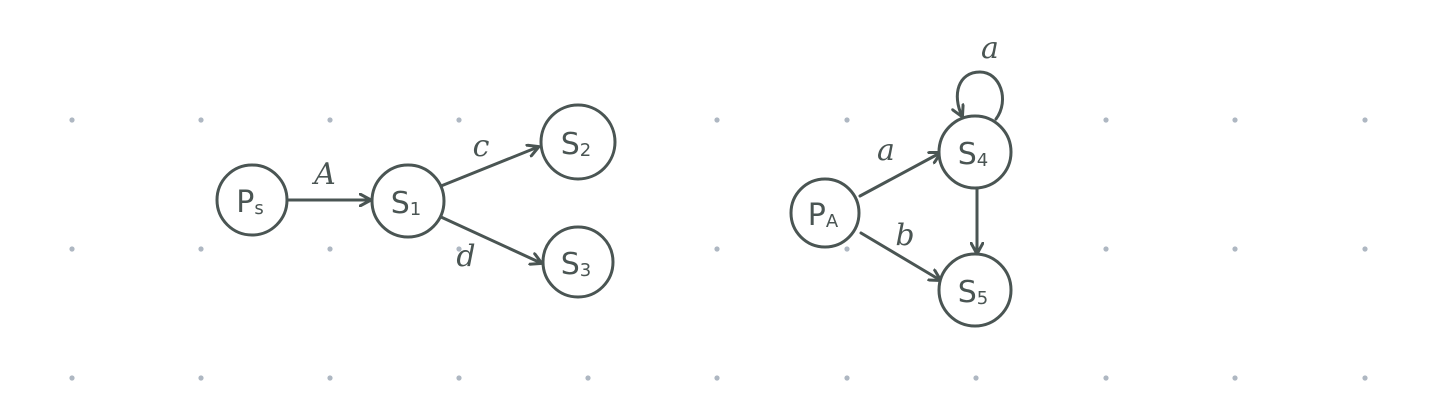 This screenshot has width=1431, height=407. Describe the element at coordinates (585, 150) in the screenshot. I see `node-s2-sub: 2` at that location.